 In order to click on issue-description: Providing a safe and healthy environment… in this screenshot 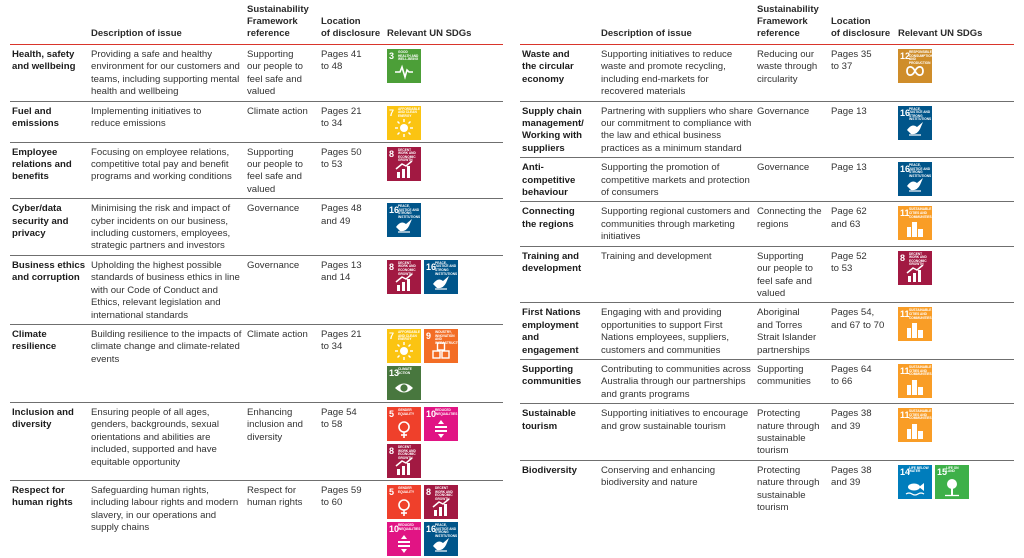, I will do `click(165, 73)`.